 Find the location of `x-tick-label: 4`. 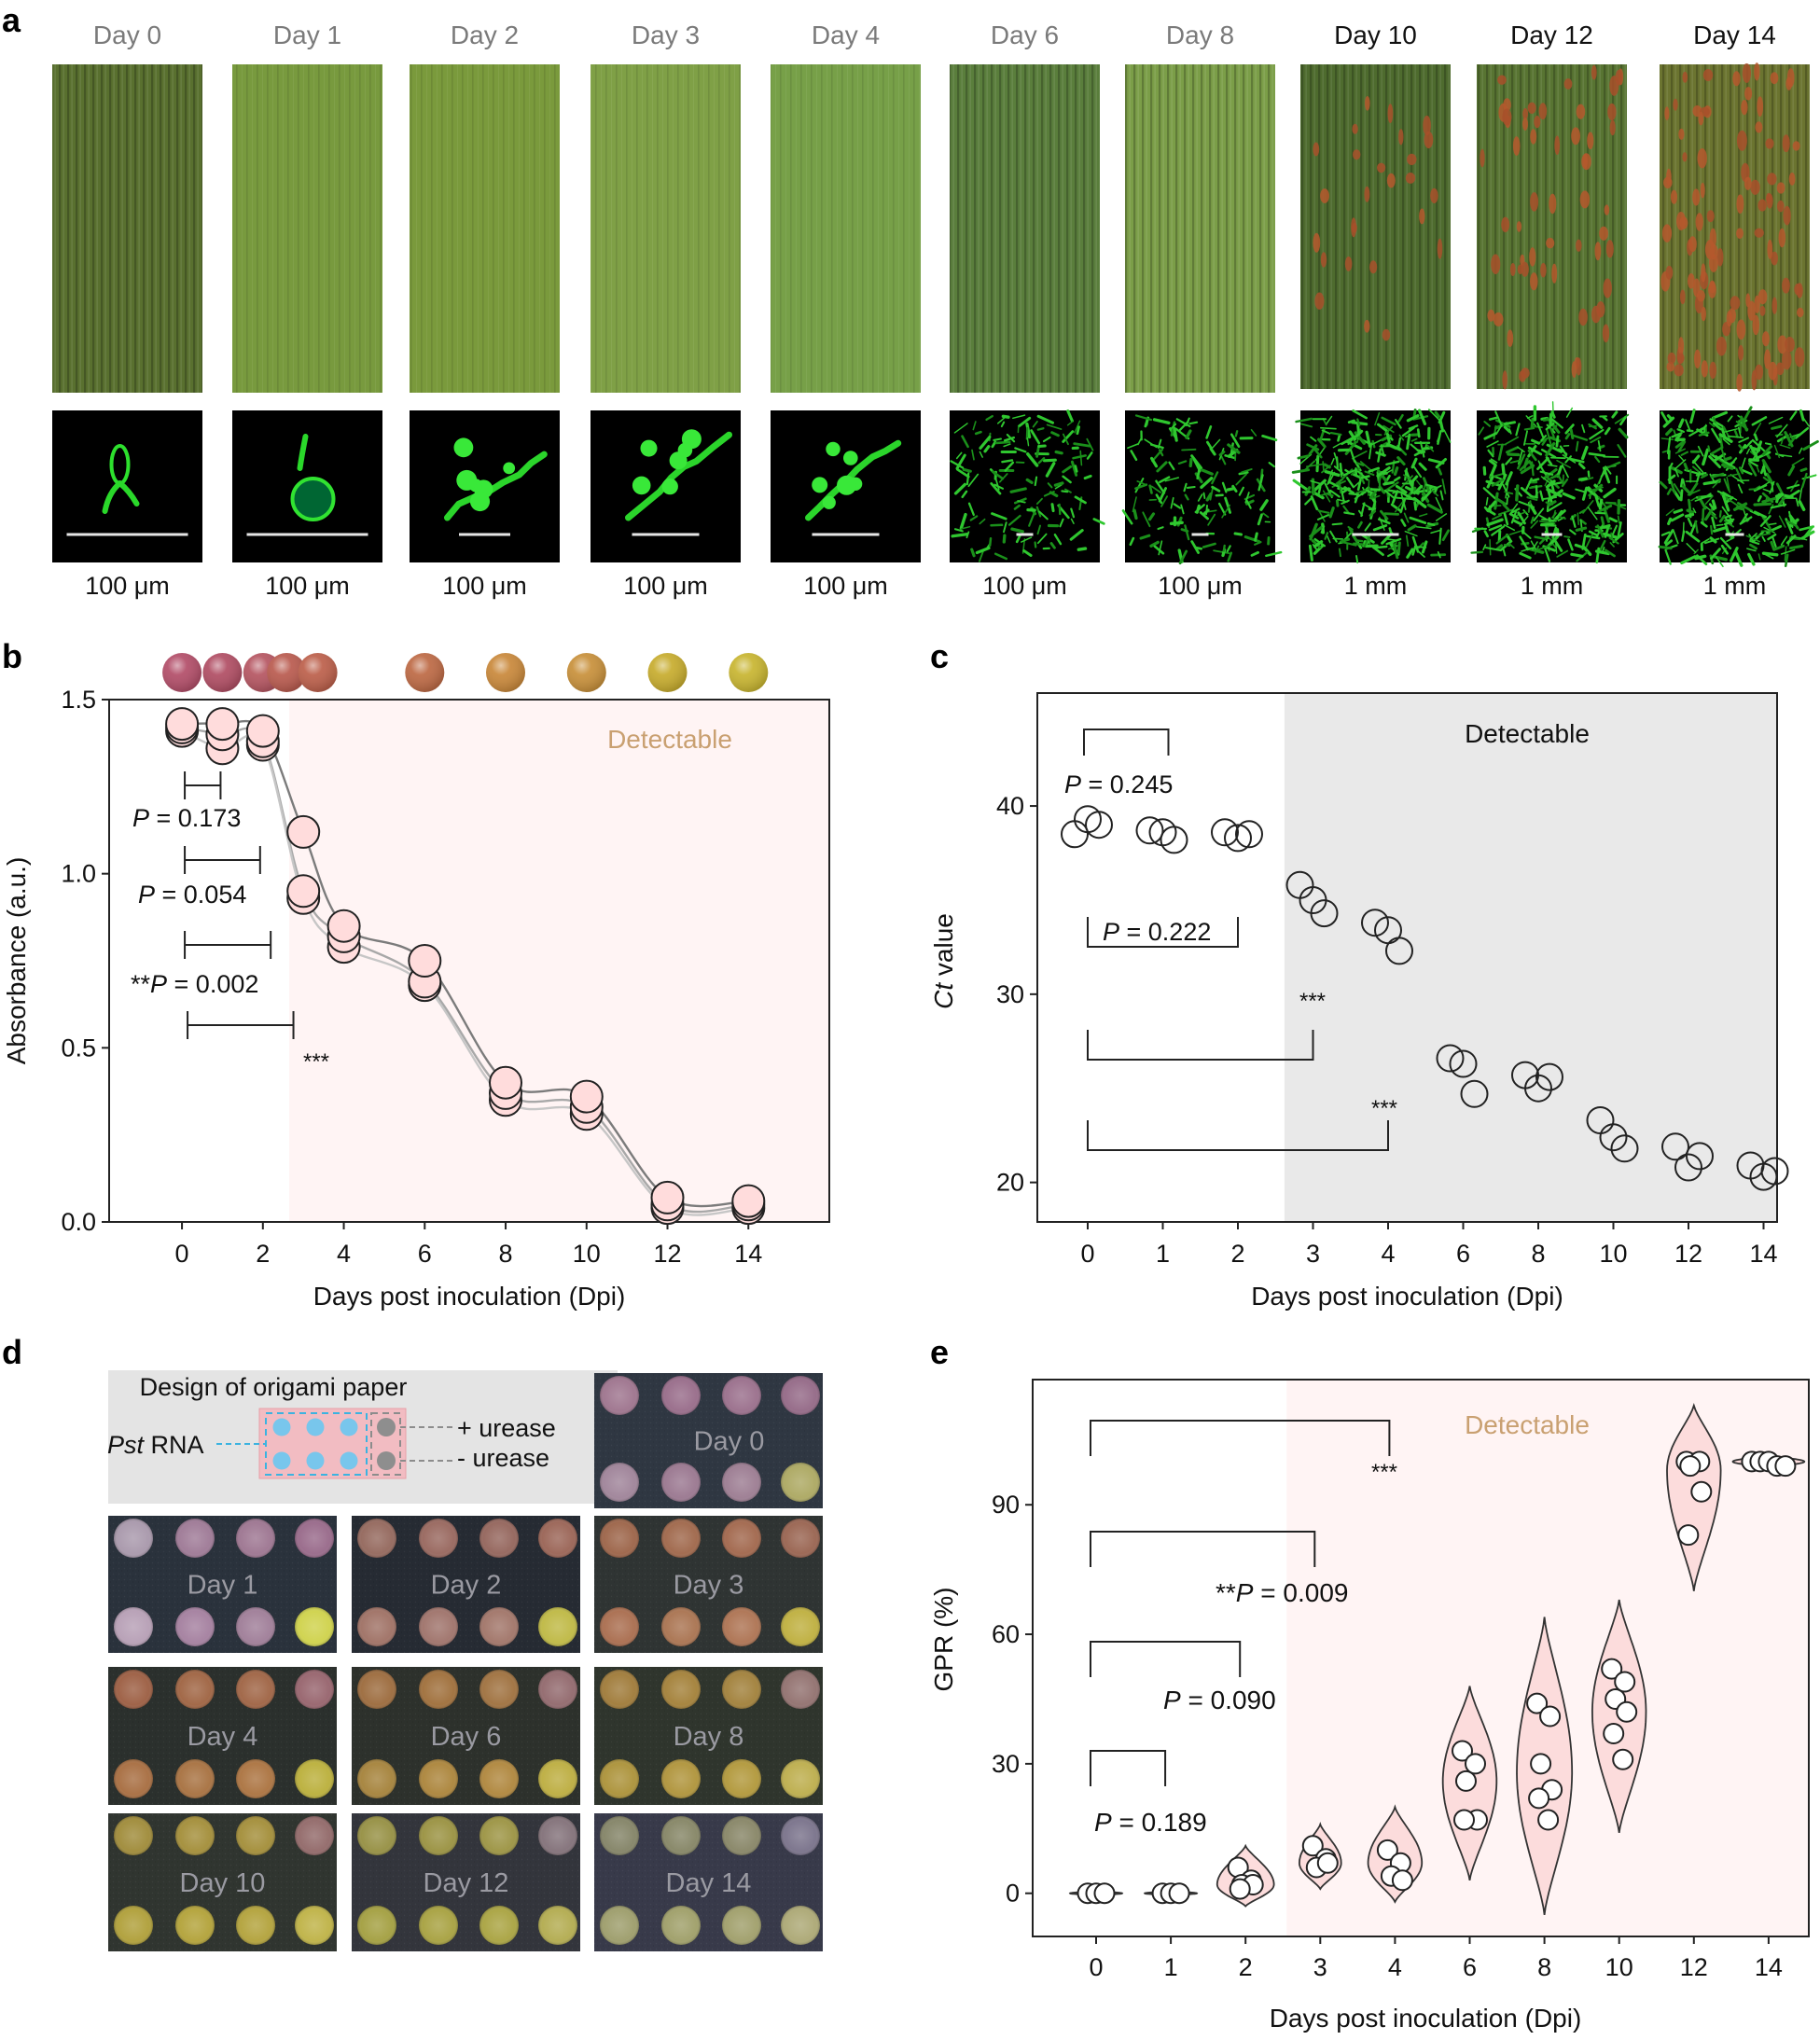

x-tick-label: 4 is located at coordinates (344, 1254).